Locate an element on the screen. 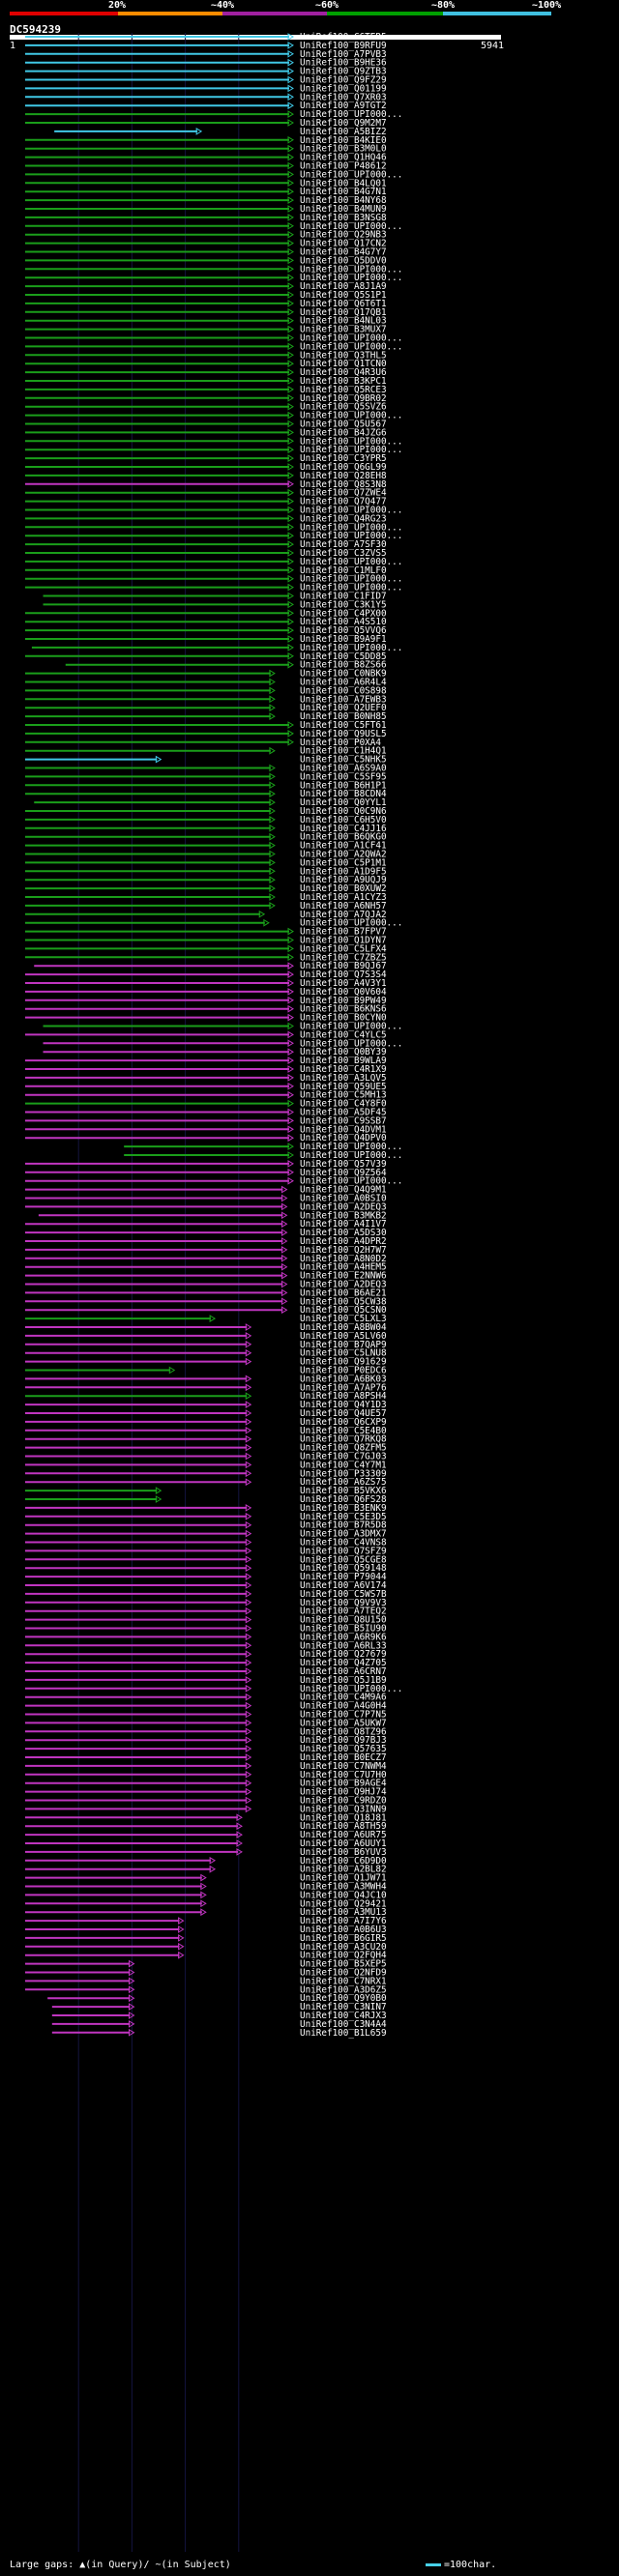  query-name: DC594239 is located at coordinates (35, 29).